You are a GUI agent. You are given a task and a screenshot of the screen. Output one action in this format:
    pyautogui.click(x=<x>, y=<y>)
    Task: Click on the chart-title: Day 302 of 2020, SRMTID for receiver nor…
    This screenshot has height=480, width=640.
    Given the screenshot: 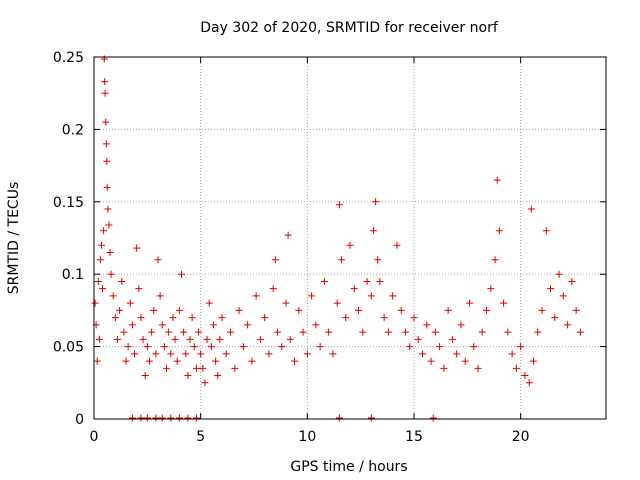 What is the action you would take?
    pyautogui.click(x=349, y=28)
    